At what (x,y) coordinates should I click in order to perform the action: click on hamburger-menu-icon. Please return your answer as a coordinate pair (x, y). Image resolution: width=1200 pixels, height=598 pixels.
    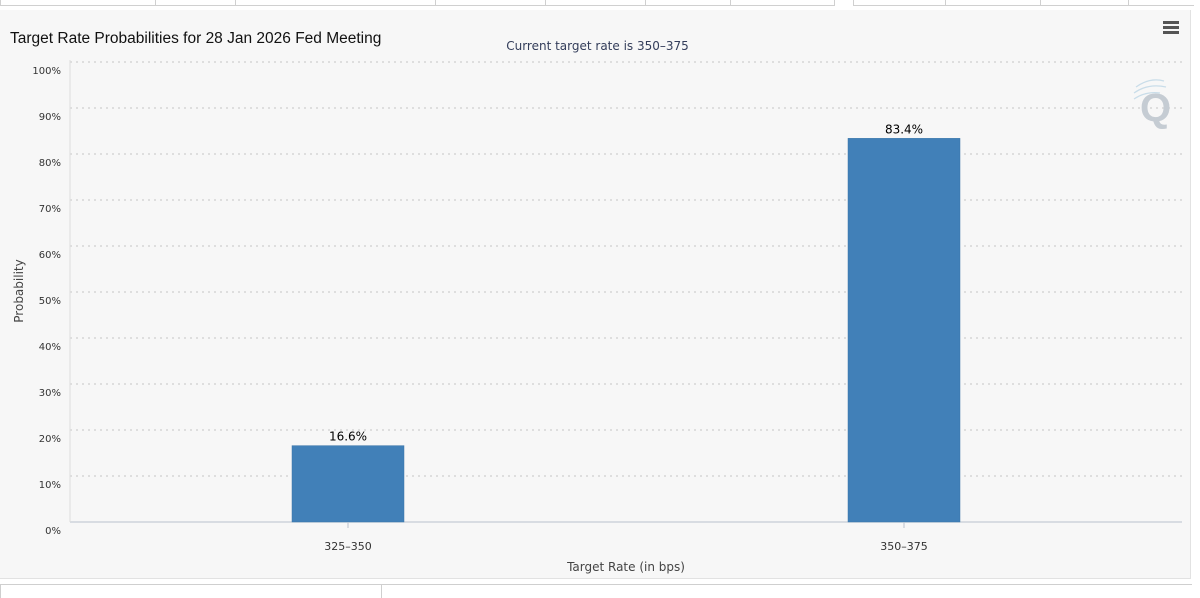
    Looking at the image, I should click on (1171, 27).